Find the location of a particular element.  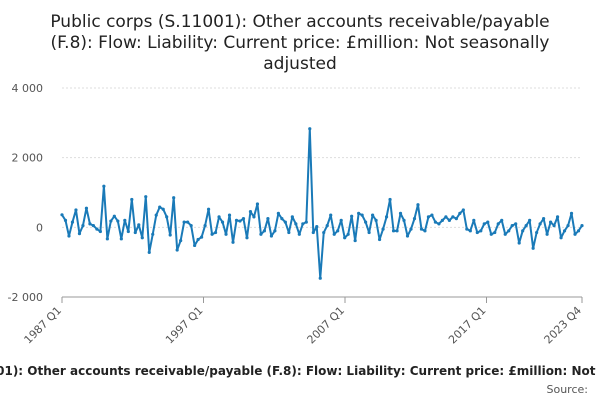

y-tick-label-0: -2 000 is located at coordinates (25, 297).